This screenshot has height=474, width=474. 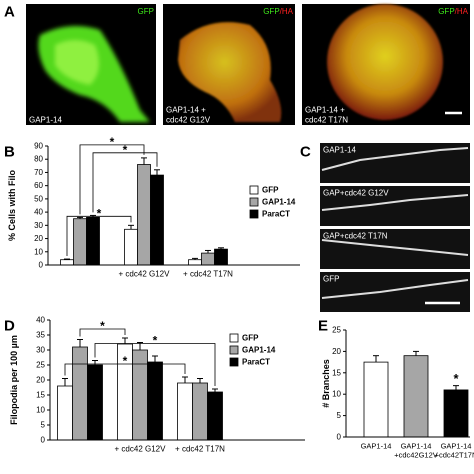 What do you see at coordinates (40, 335) in the screenshot?
I see `y-tick-label: 35` at bounding box center [40, 335].